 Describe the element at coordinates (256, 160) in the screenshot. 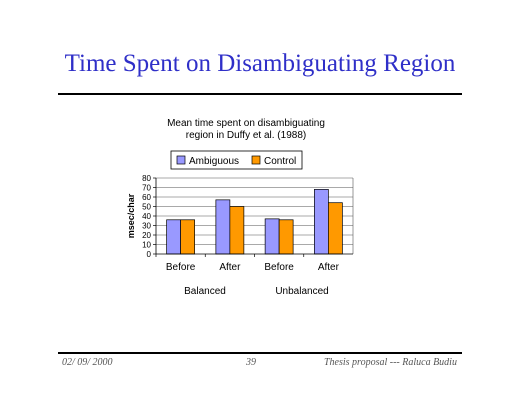

I see `legend-swatch-control` at that location.